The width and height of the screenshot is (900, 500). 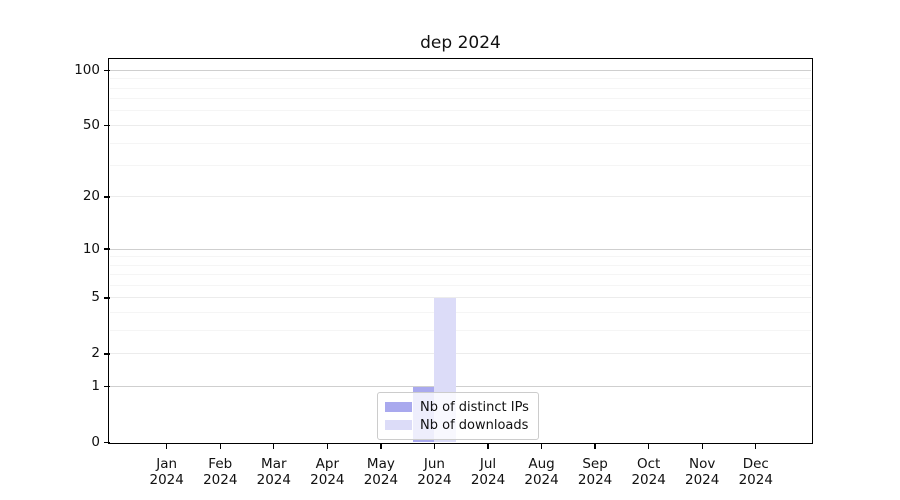 I want to click on x-tick-label: May 2024, so click(x=381, y=472).